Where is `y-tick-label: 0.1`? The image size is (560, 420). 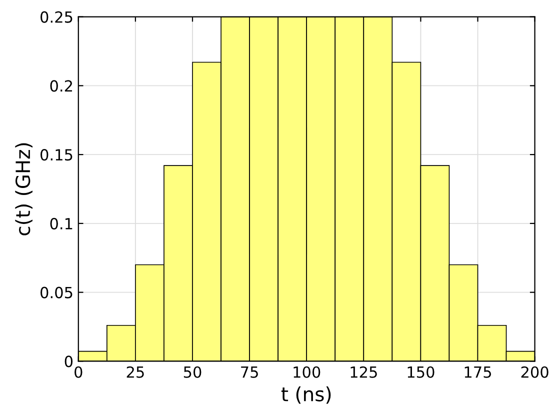 y-tick-label: 0.1 is located at coordinates (61, 224).